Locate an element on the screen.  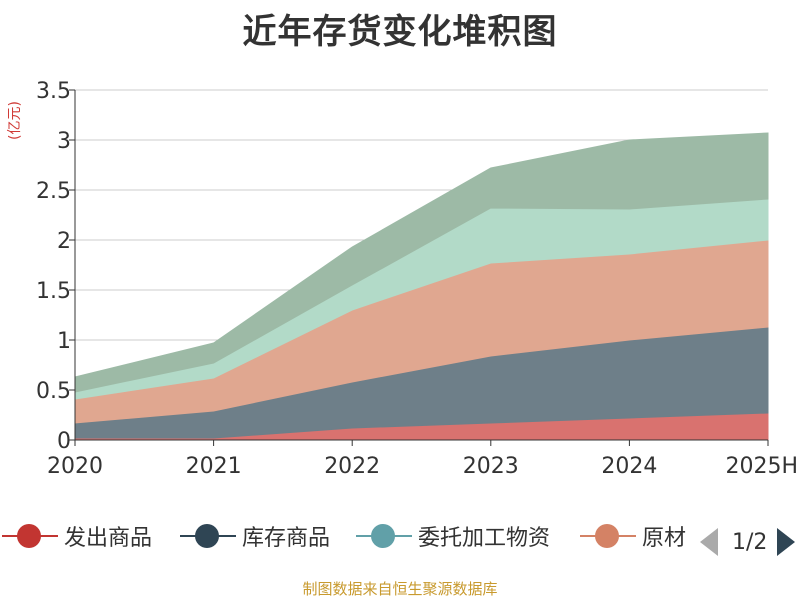
legend: 发出商品 库存商品 委托加工物资 原材 1/2 is located at coordinates (400, 535).